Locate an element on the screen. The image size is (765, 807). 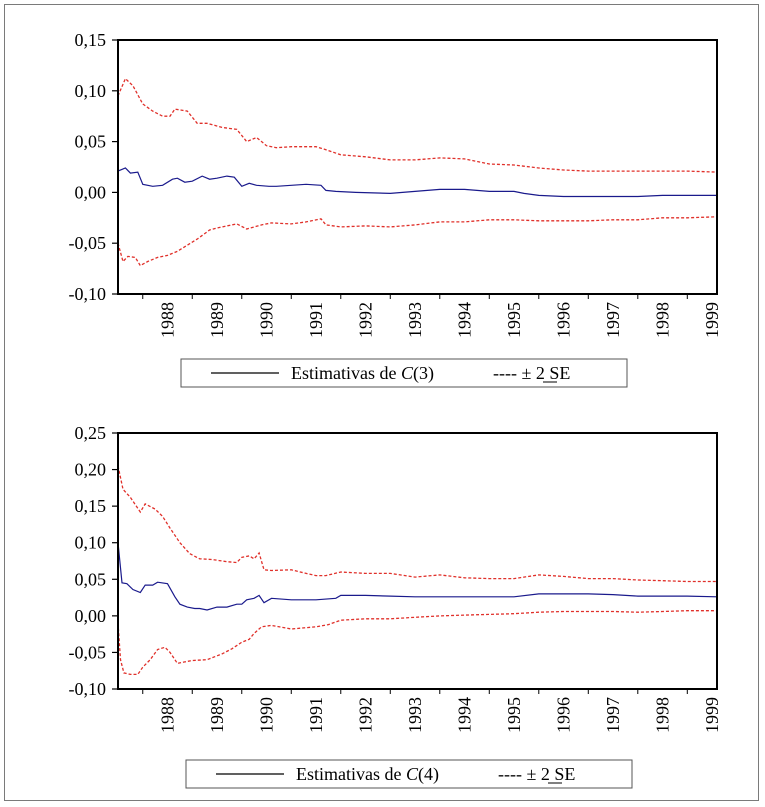
legend: Estimativas de C(3) ---- ± 2 SE is located at coordinates (404, 373).